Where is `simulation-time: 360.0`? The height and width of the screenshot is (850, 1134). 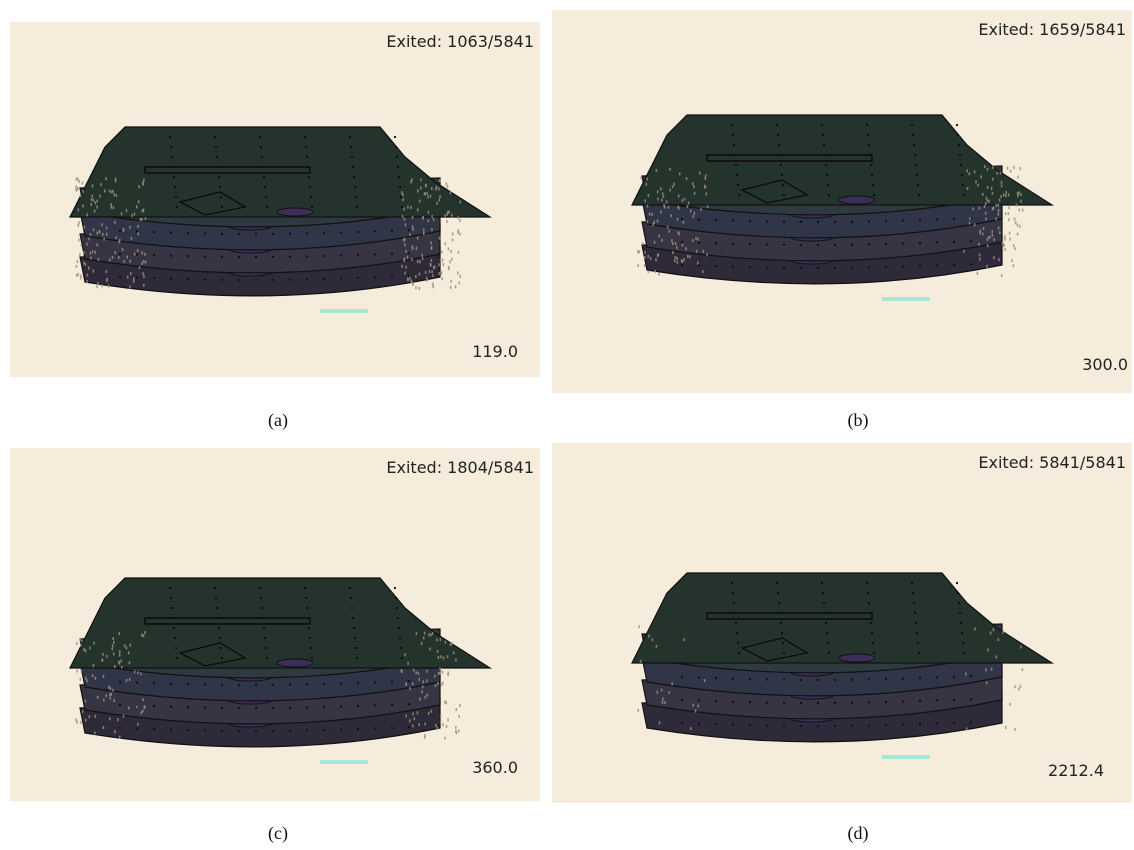
simulation-time: 360.0 is located at coordinates (495, 767).